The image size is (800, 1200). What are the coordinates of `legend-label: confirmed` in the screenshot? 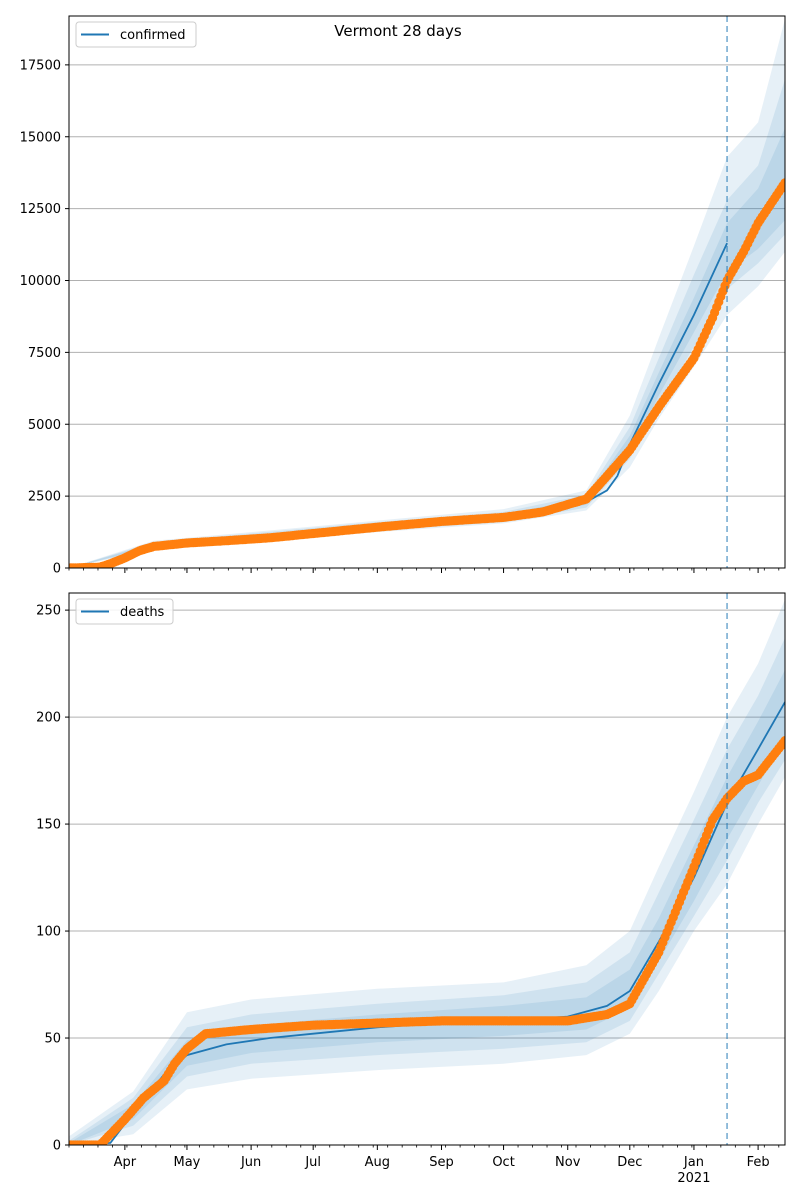 It's located at (153, 35).